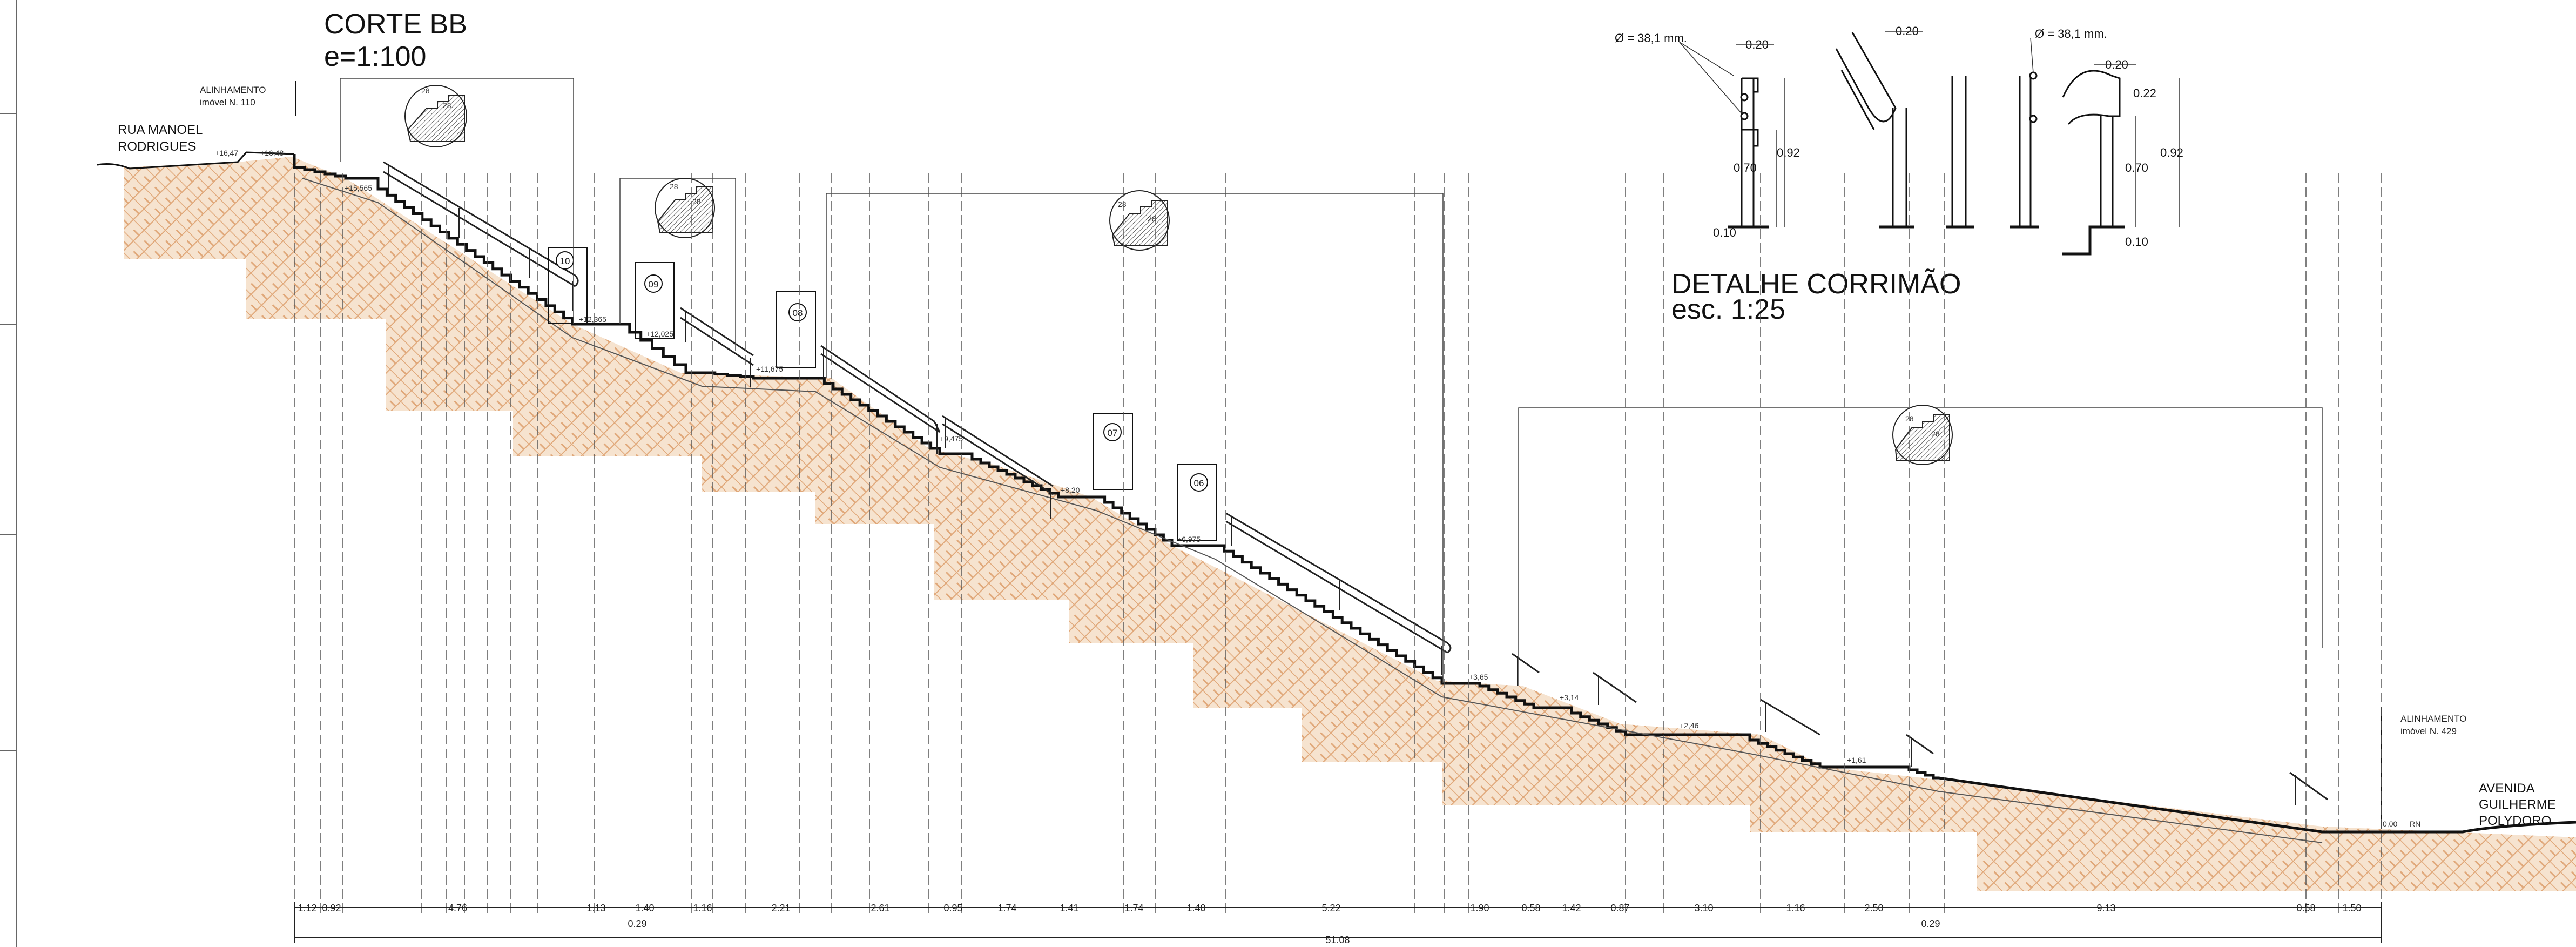  Describe the element at coordinates (196, 160) in the screenshot. I see `ground-line-left` at that location.